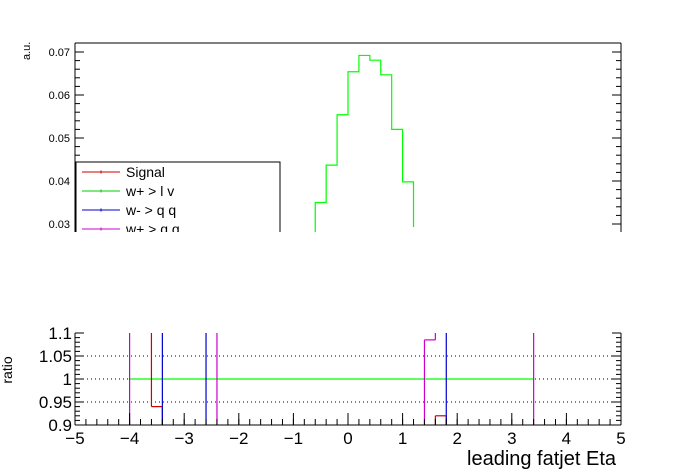  What do you see at coordinates (67, 379) in the screenshot?
I see `ratio-ytick-label: 1` at bounding box center [67, 379].